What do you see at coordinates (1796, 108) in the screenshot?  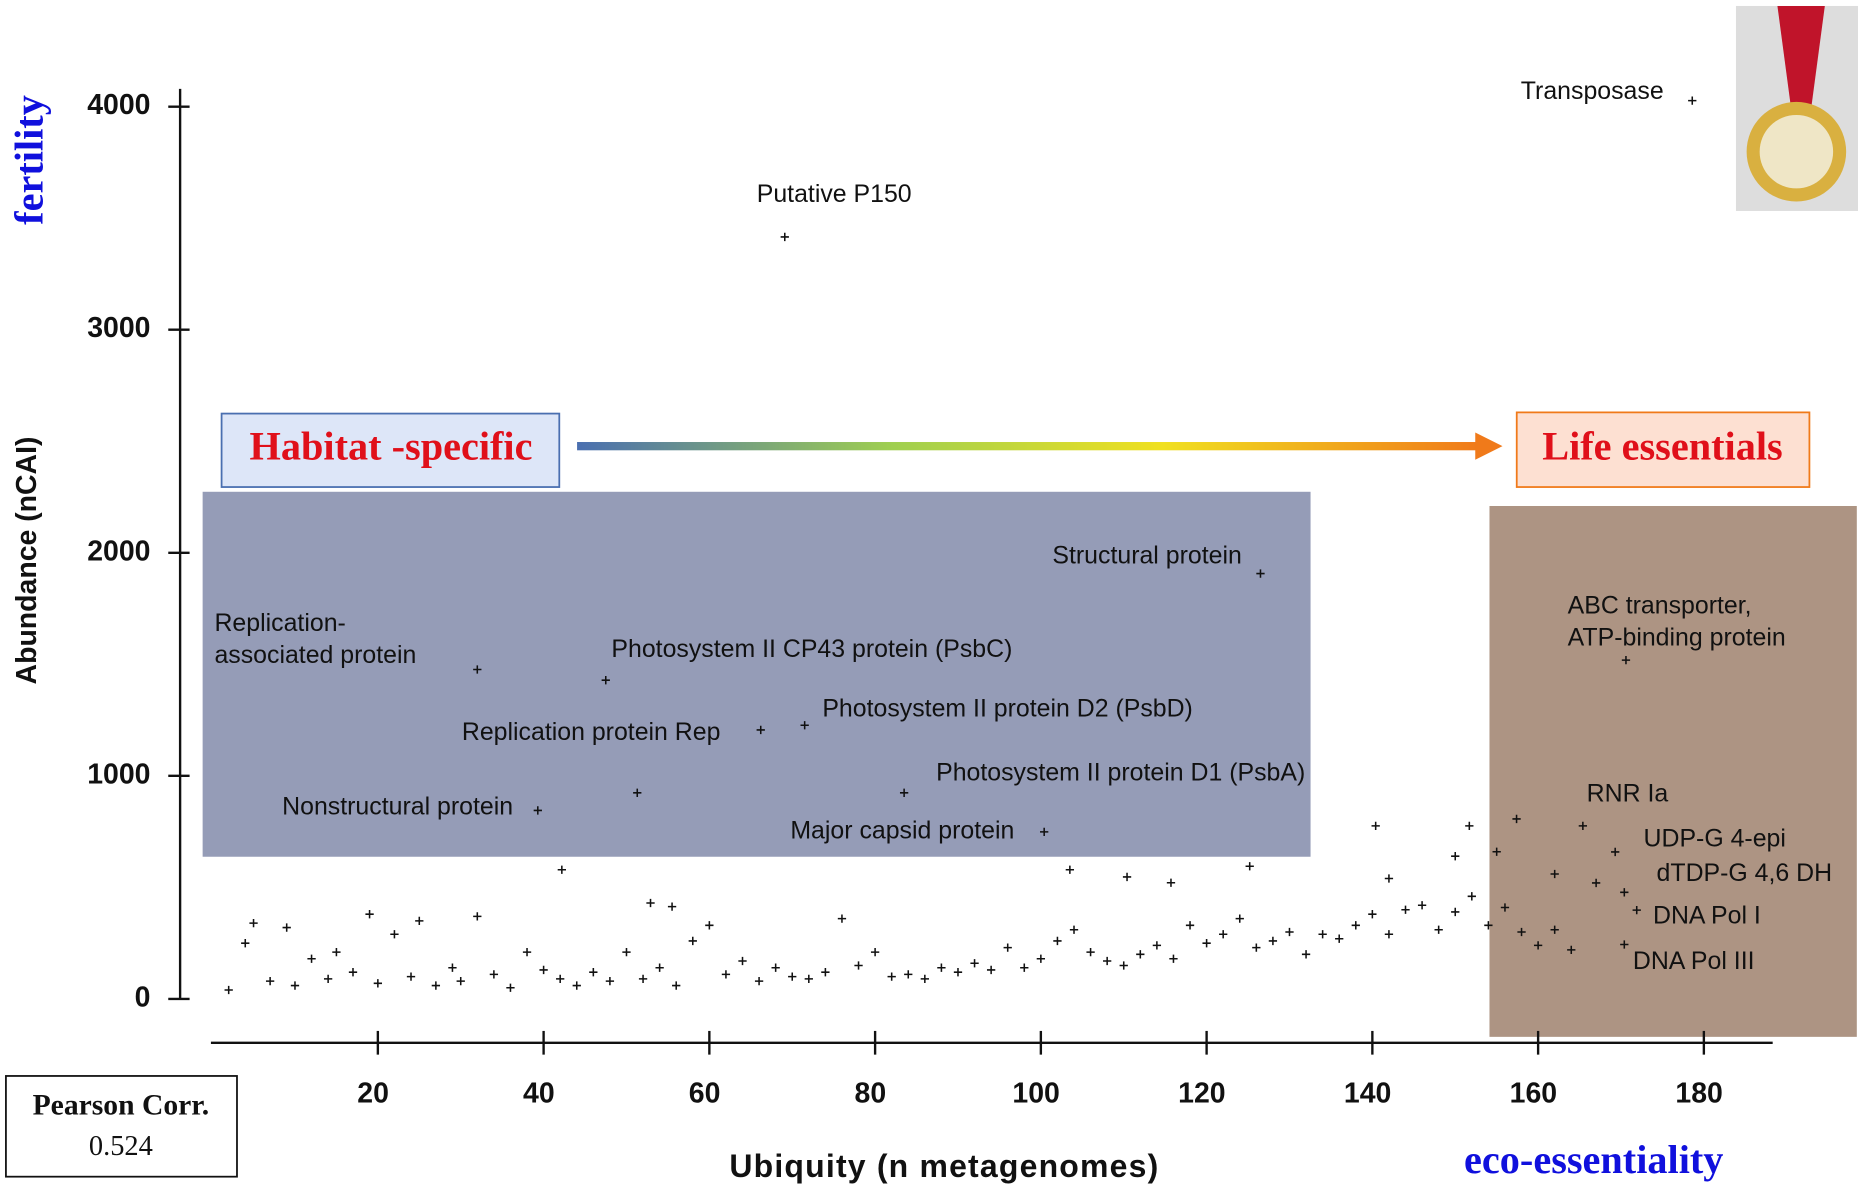 I see `medal` at bounding box center [1796, 108].